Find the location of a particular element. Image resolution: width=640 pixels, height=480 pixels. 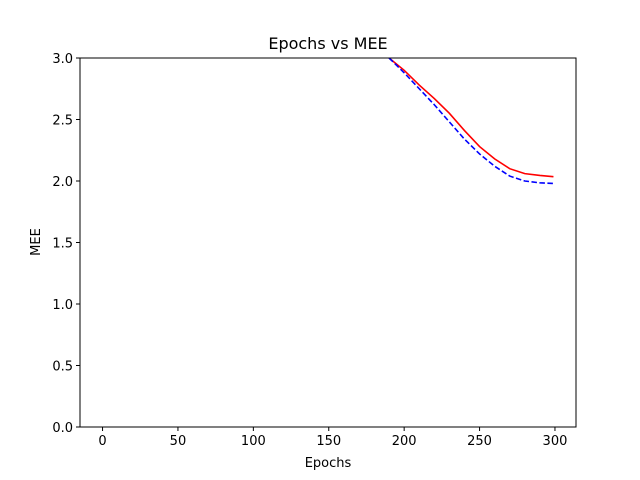

x-tick-label: 300 is located at coordinates (555, 441).